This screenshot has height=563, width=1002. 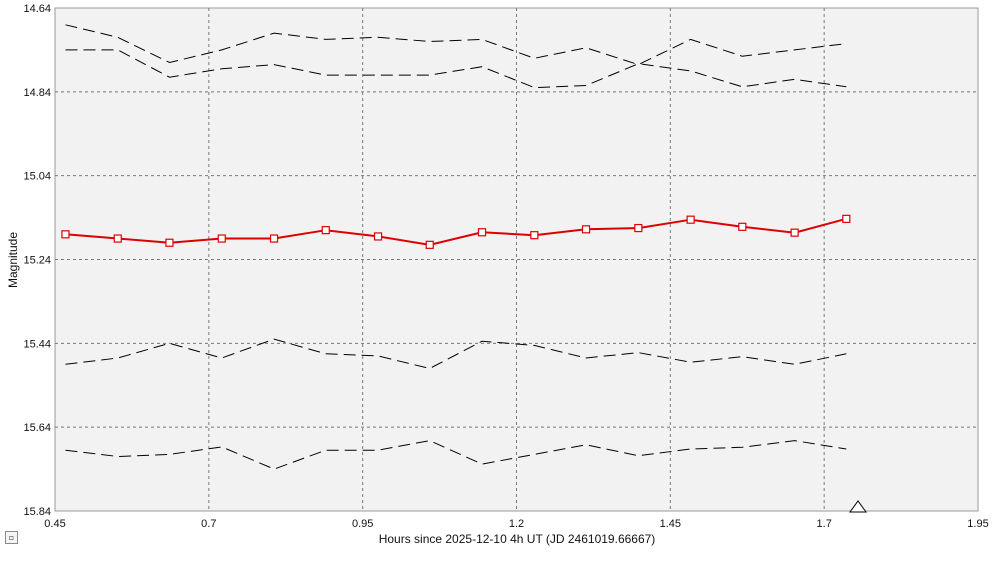 I want to click on position-triangle-marker, so click(x=858, y=506).